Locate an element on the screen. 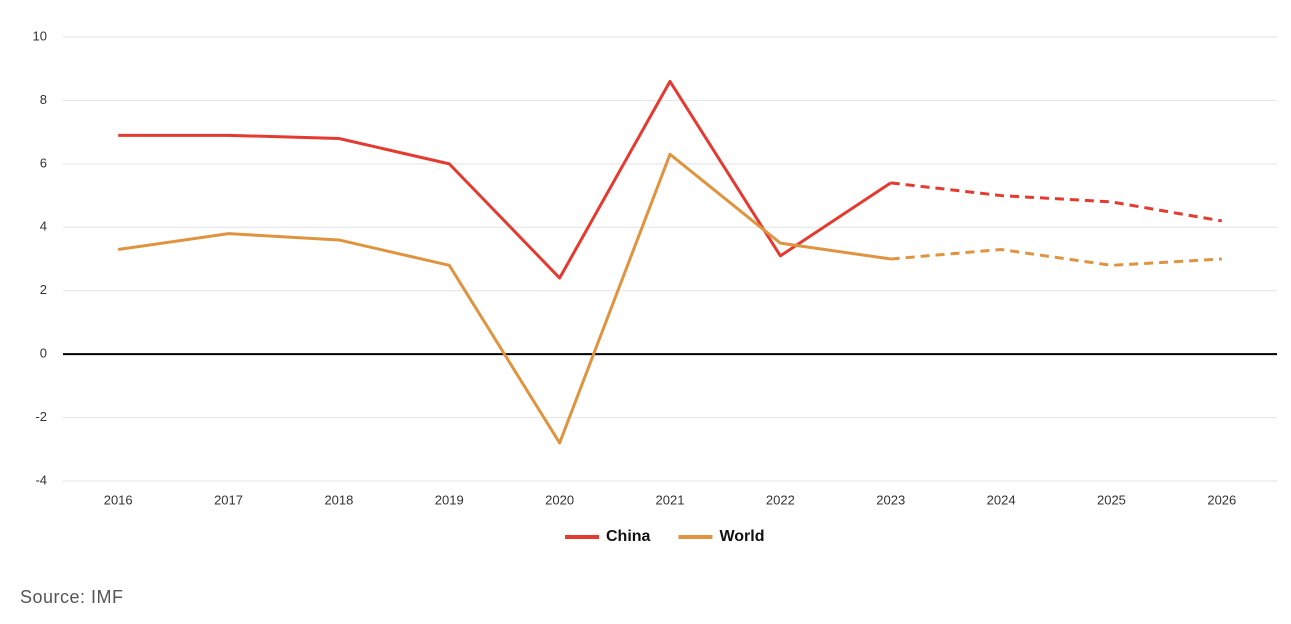 The image size is (1291, 624). x-tick-label: 2025 is located at coordinates (1111, 499).